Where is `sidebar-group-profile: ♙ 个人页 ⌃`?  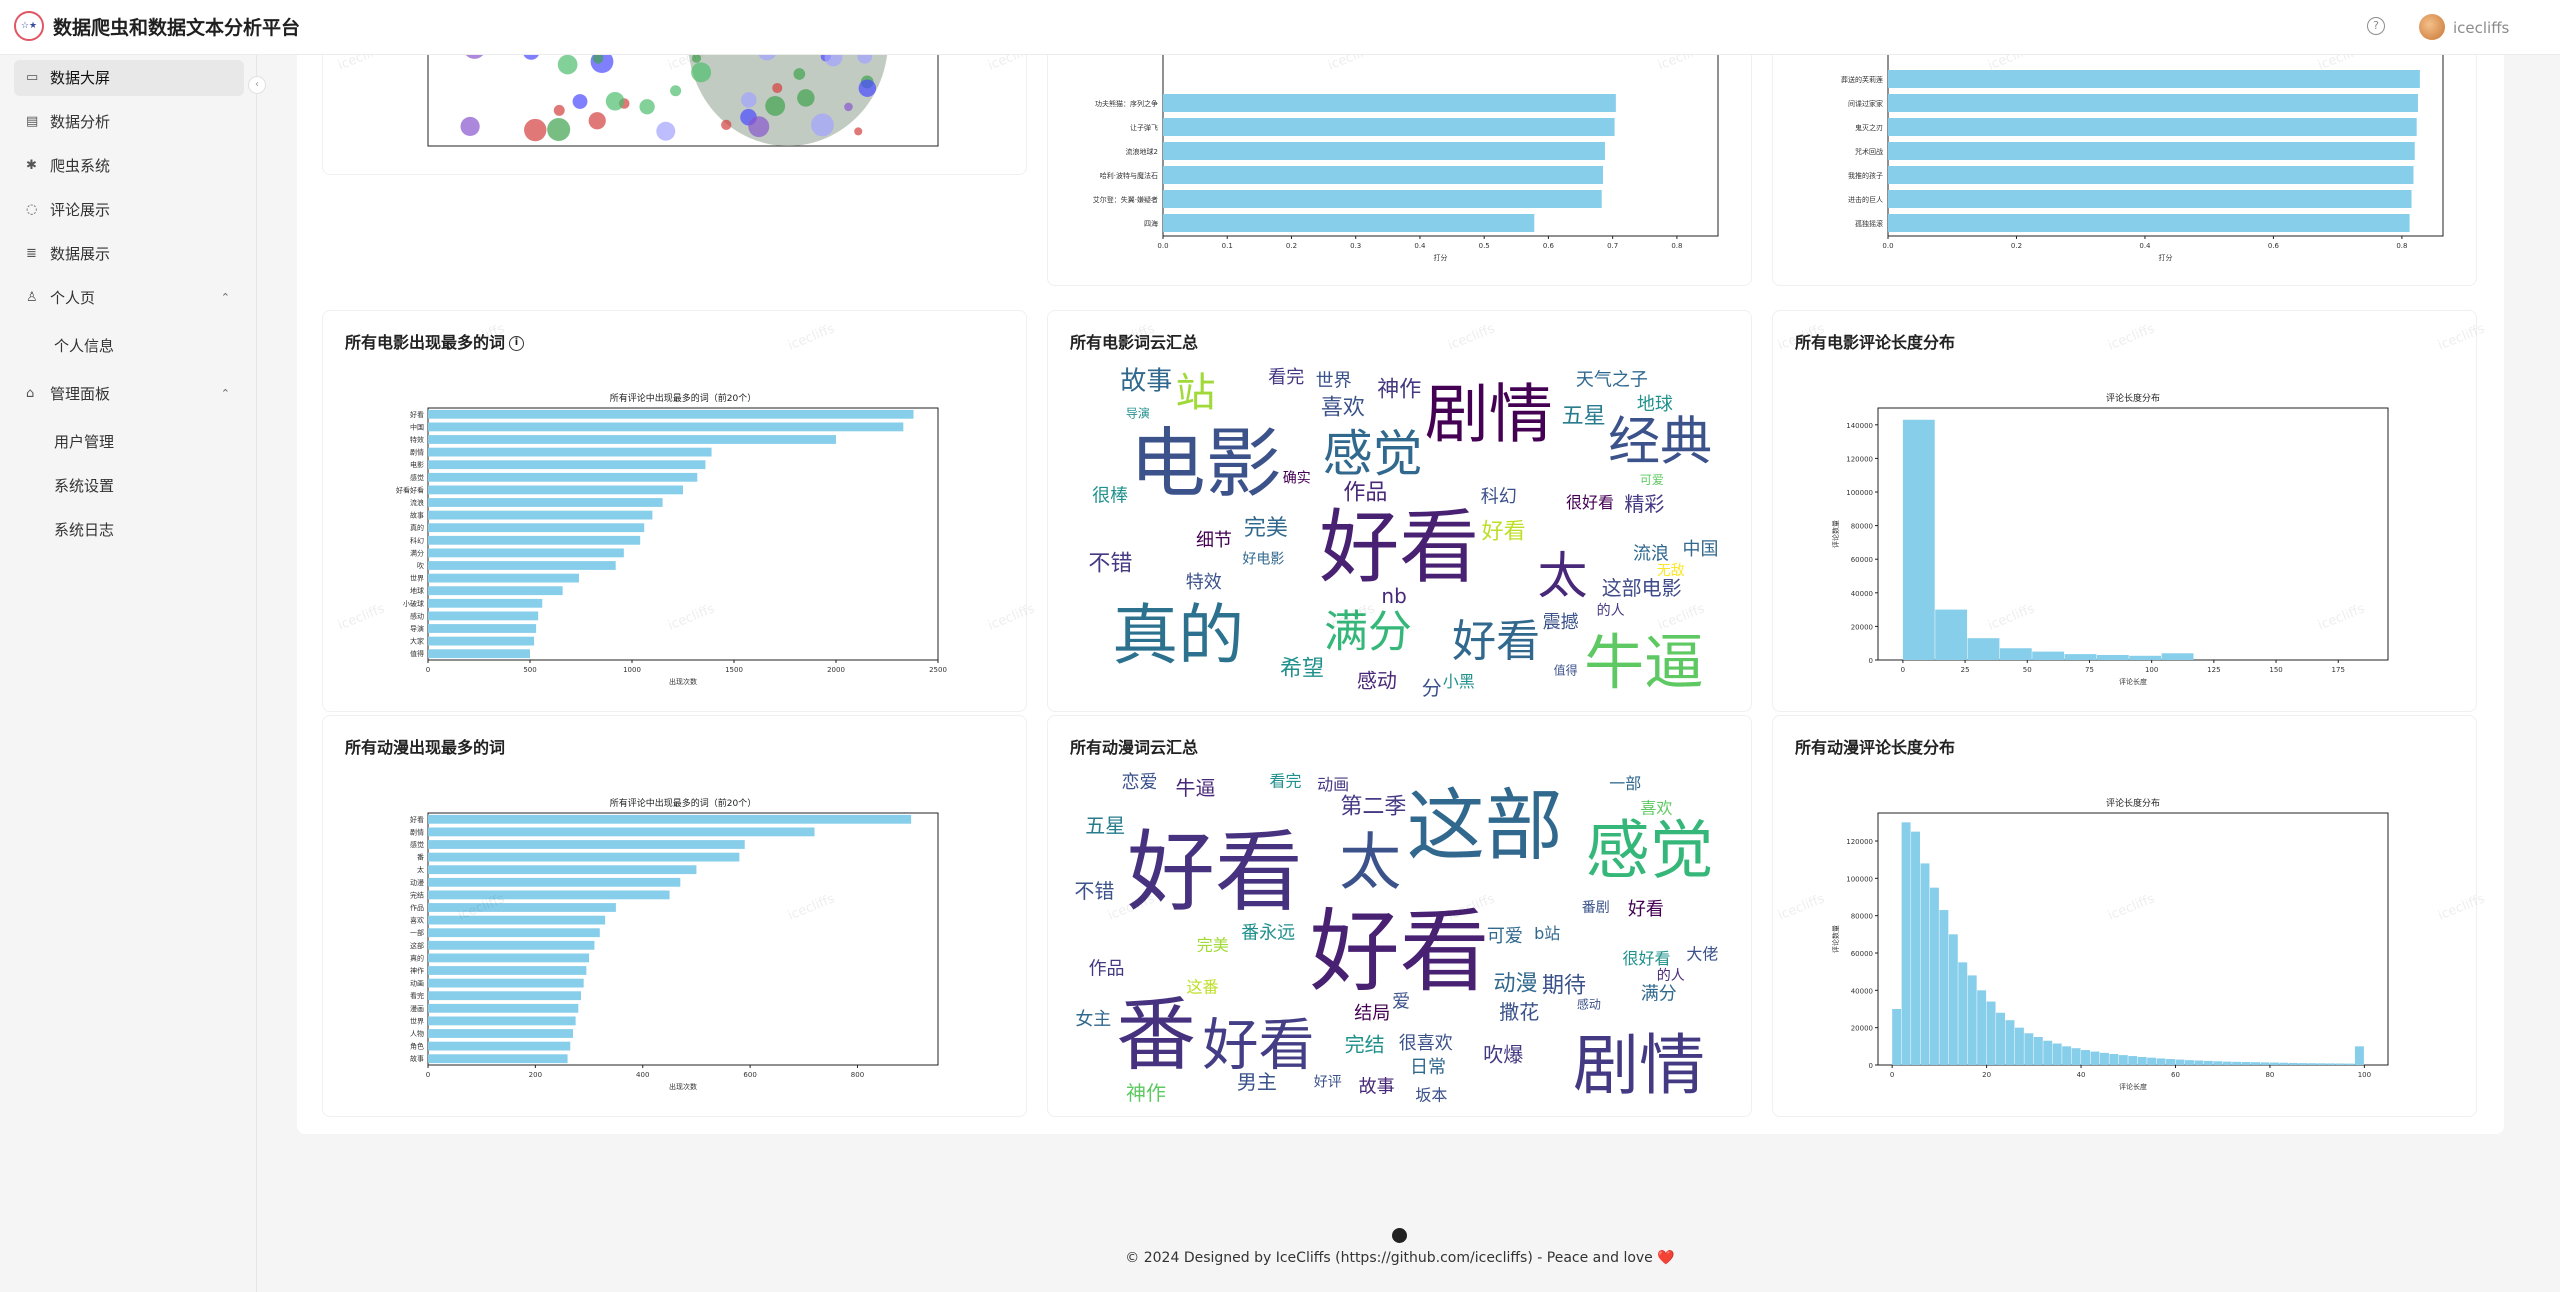
sidebar-group-profile: ♙ 个人页 ⌃ is located at coordinates (129, 298).